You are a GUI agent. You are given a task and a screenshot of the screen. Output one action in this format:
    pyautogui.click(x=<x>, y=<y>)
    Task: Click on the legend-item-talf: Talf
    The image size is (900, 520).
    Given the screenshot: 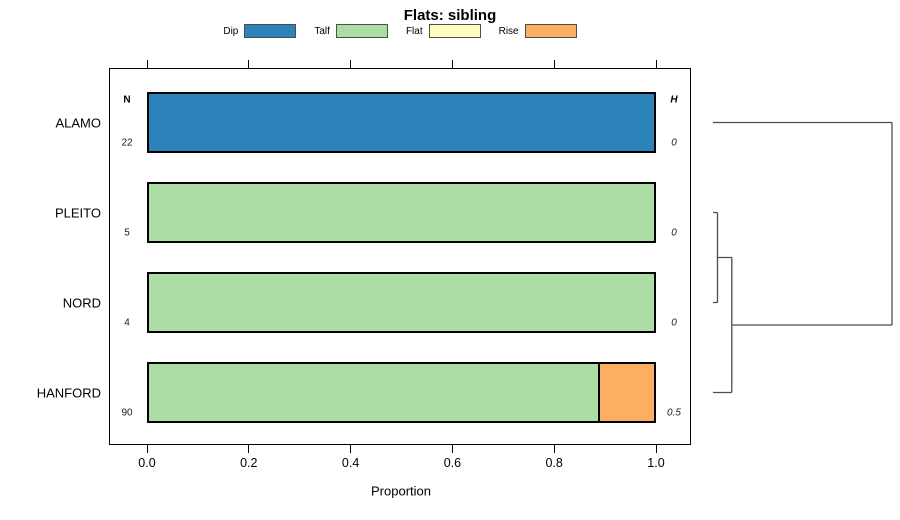 What is the action you would take?
    pyautogui.click(x=351, y=31)
    